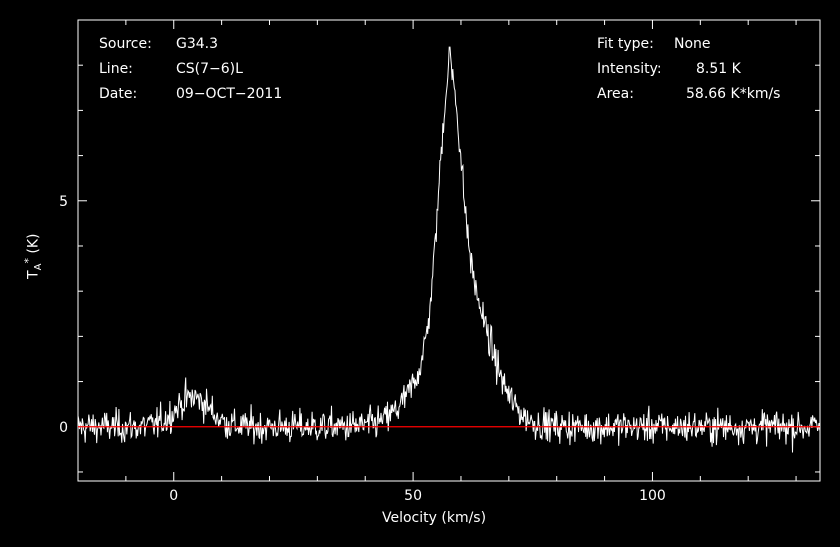 This screenshot has width=840, height=547. Describe the element at coordinates (33, 256) in the screenshot. I see `y-axis-label: TA* (K)` at that location.